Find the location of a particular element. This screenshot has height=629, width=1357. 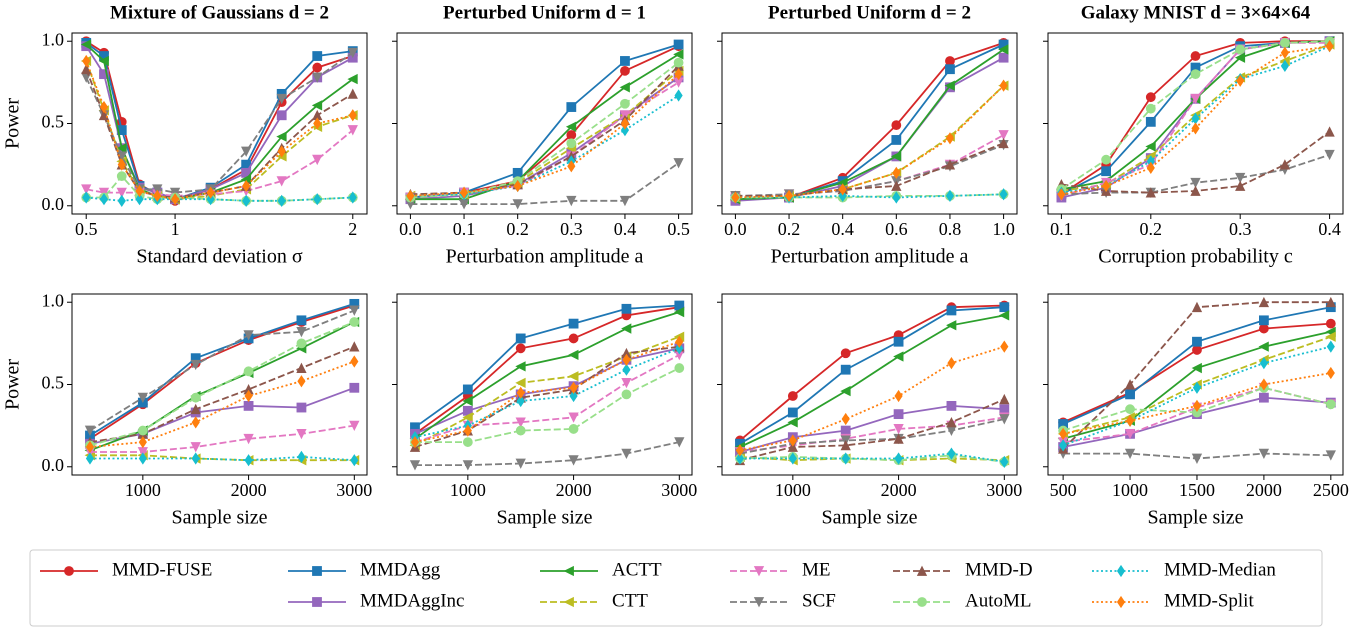

x-axis-label: Sample size is located at coordinates (219, 518).